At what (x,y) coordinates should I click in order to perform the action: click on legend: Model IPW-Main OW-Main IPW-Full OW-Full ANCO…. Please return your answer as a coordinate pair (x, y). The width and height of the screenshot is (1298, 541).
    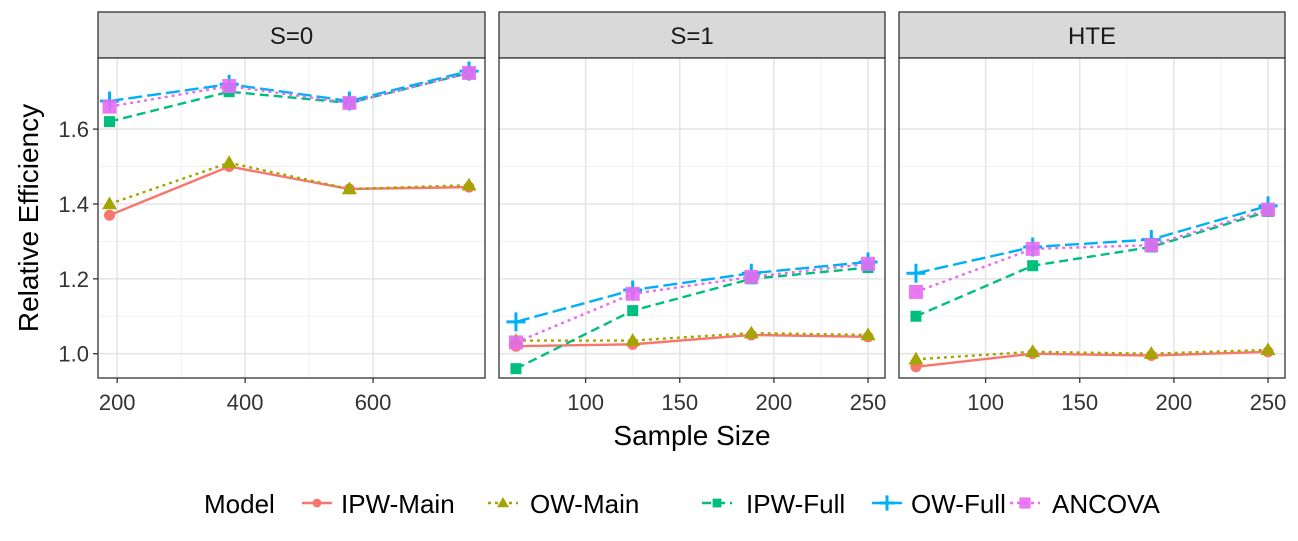
    Looking at the image, I should click on (682, 504).